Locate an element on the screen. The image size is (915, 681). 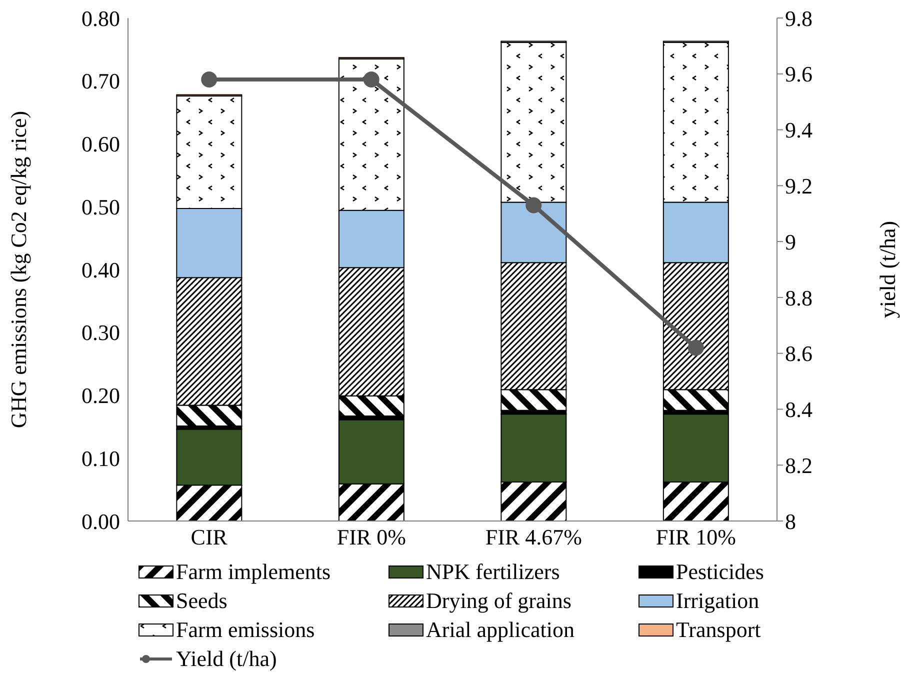
y-tick-label: 0.80 is located at coordinates (101, 18).